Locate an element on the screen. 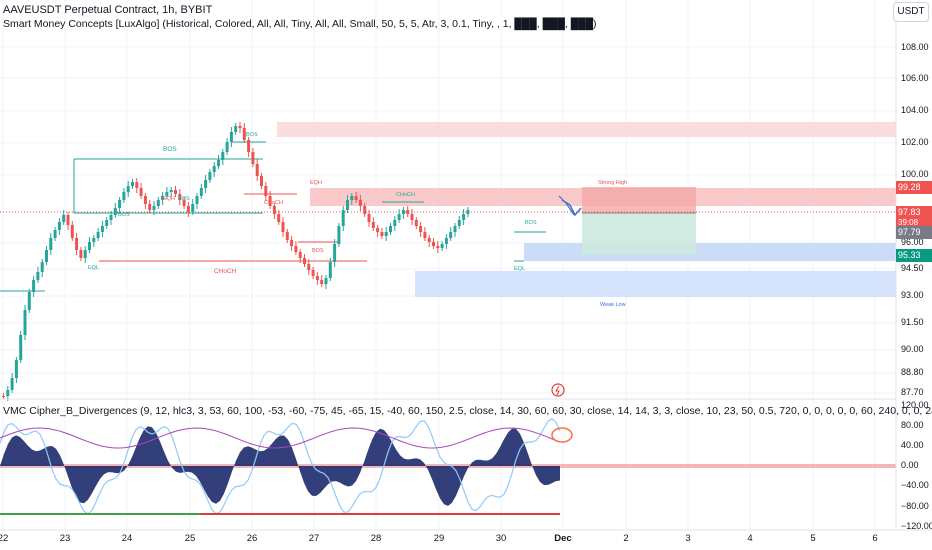  eql-label: EQL is located at coordinates (520, 269).